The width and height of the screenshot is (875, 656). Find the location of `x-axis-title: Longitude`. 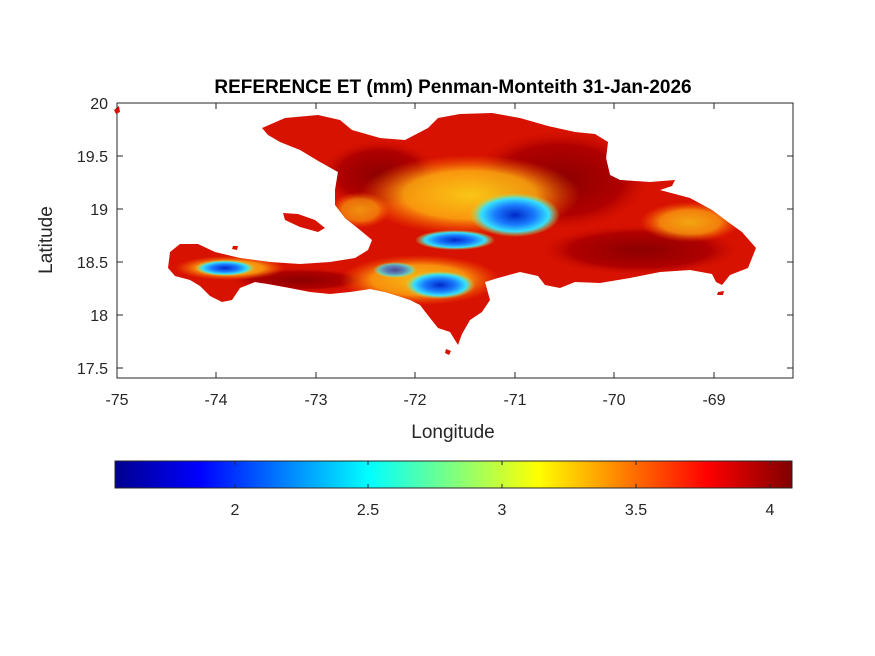

x-axis-title: Longitude is located at coordinates (452, 432).